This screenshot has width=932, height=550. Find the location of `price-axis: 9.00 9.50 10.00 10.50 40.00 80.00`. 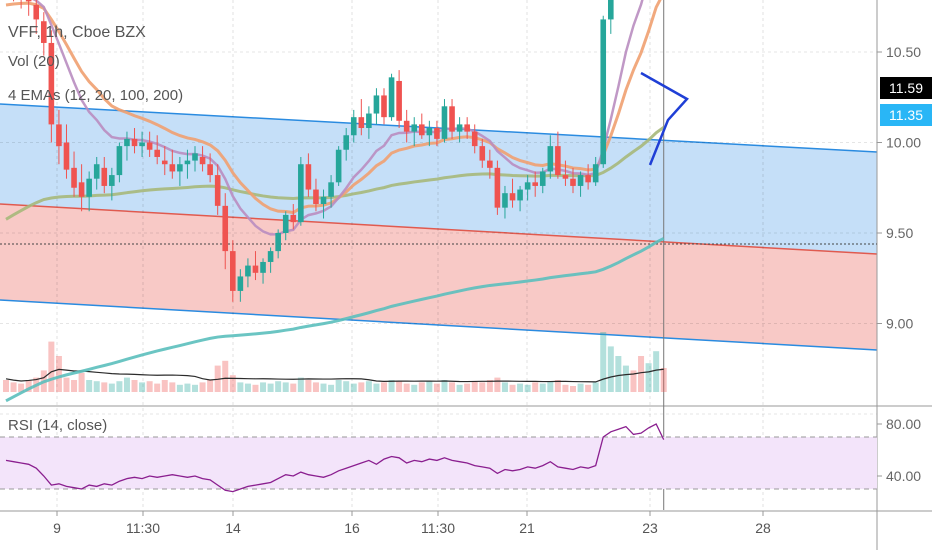

price-axis: 9.00 9.50 10.00 10.50 40.00 80.00 is located at coordinates (899, 264).